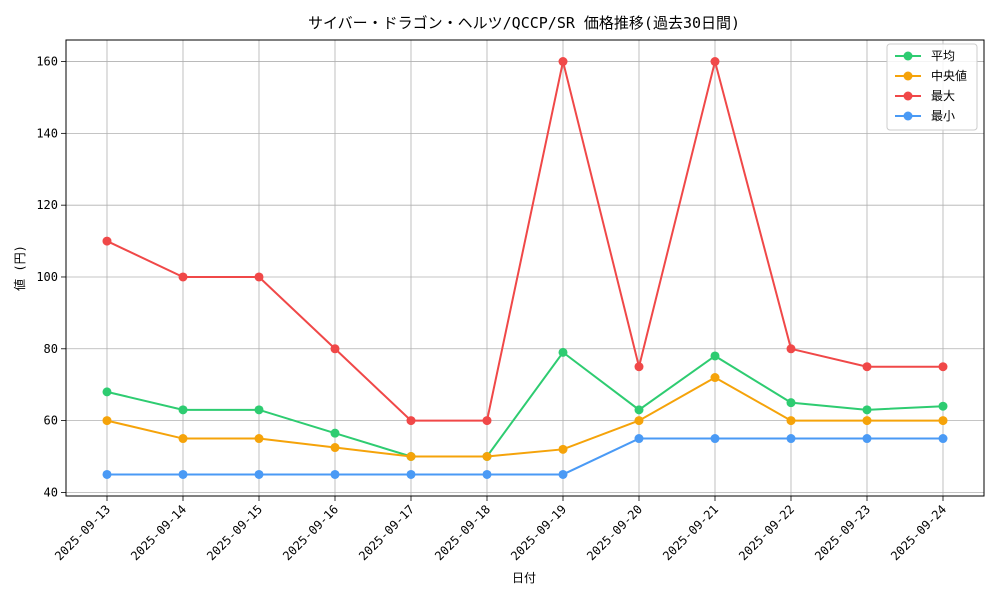 The image size is (1000, 600). What do you see at coordinates (943, 116) in the screenshot?
I see `legend-label: 最小` at bounding box center [943, 116].